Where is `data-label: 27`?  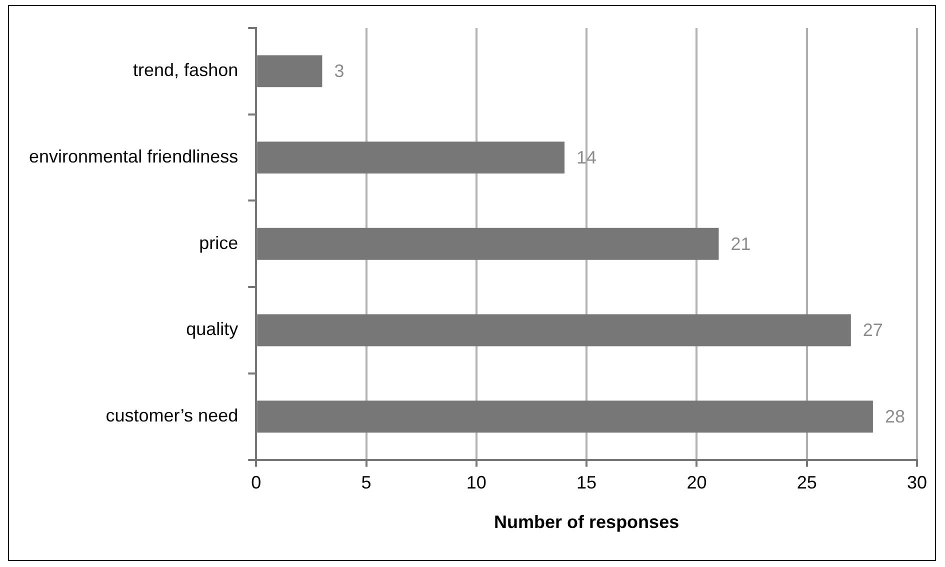
data-label: 27 is located at coordinates (872, 330).